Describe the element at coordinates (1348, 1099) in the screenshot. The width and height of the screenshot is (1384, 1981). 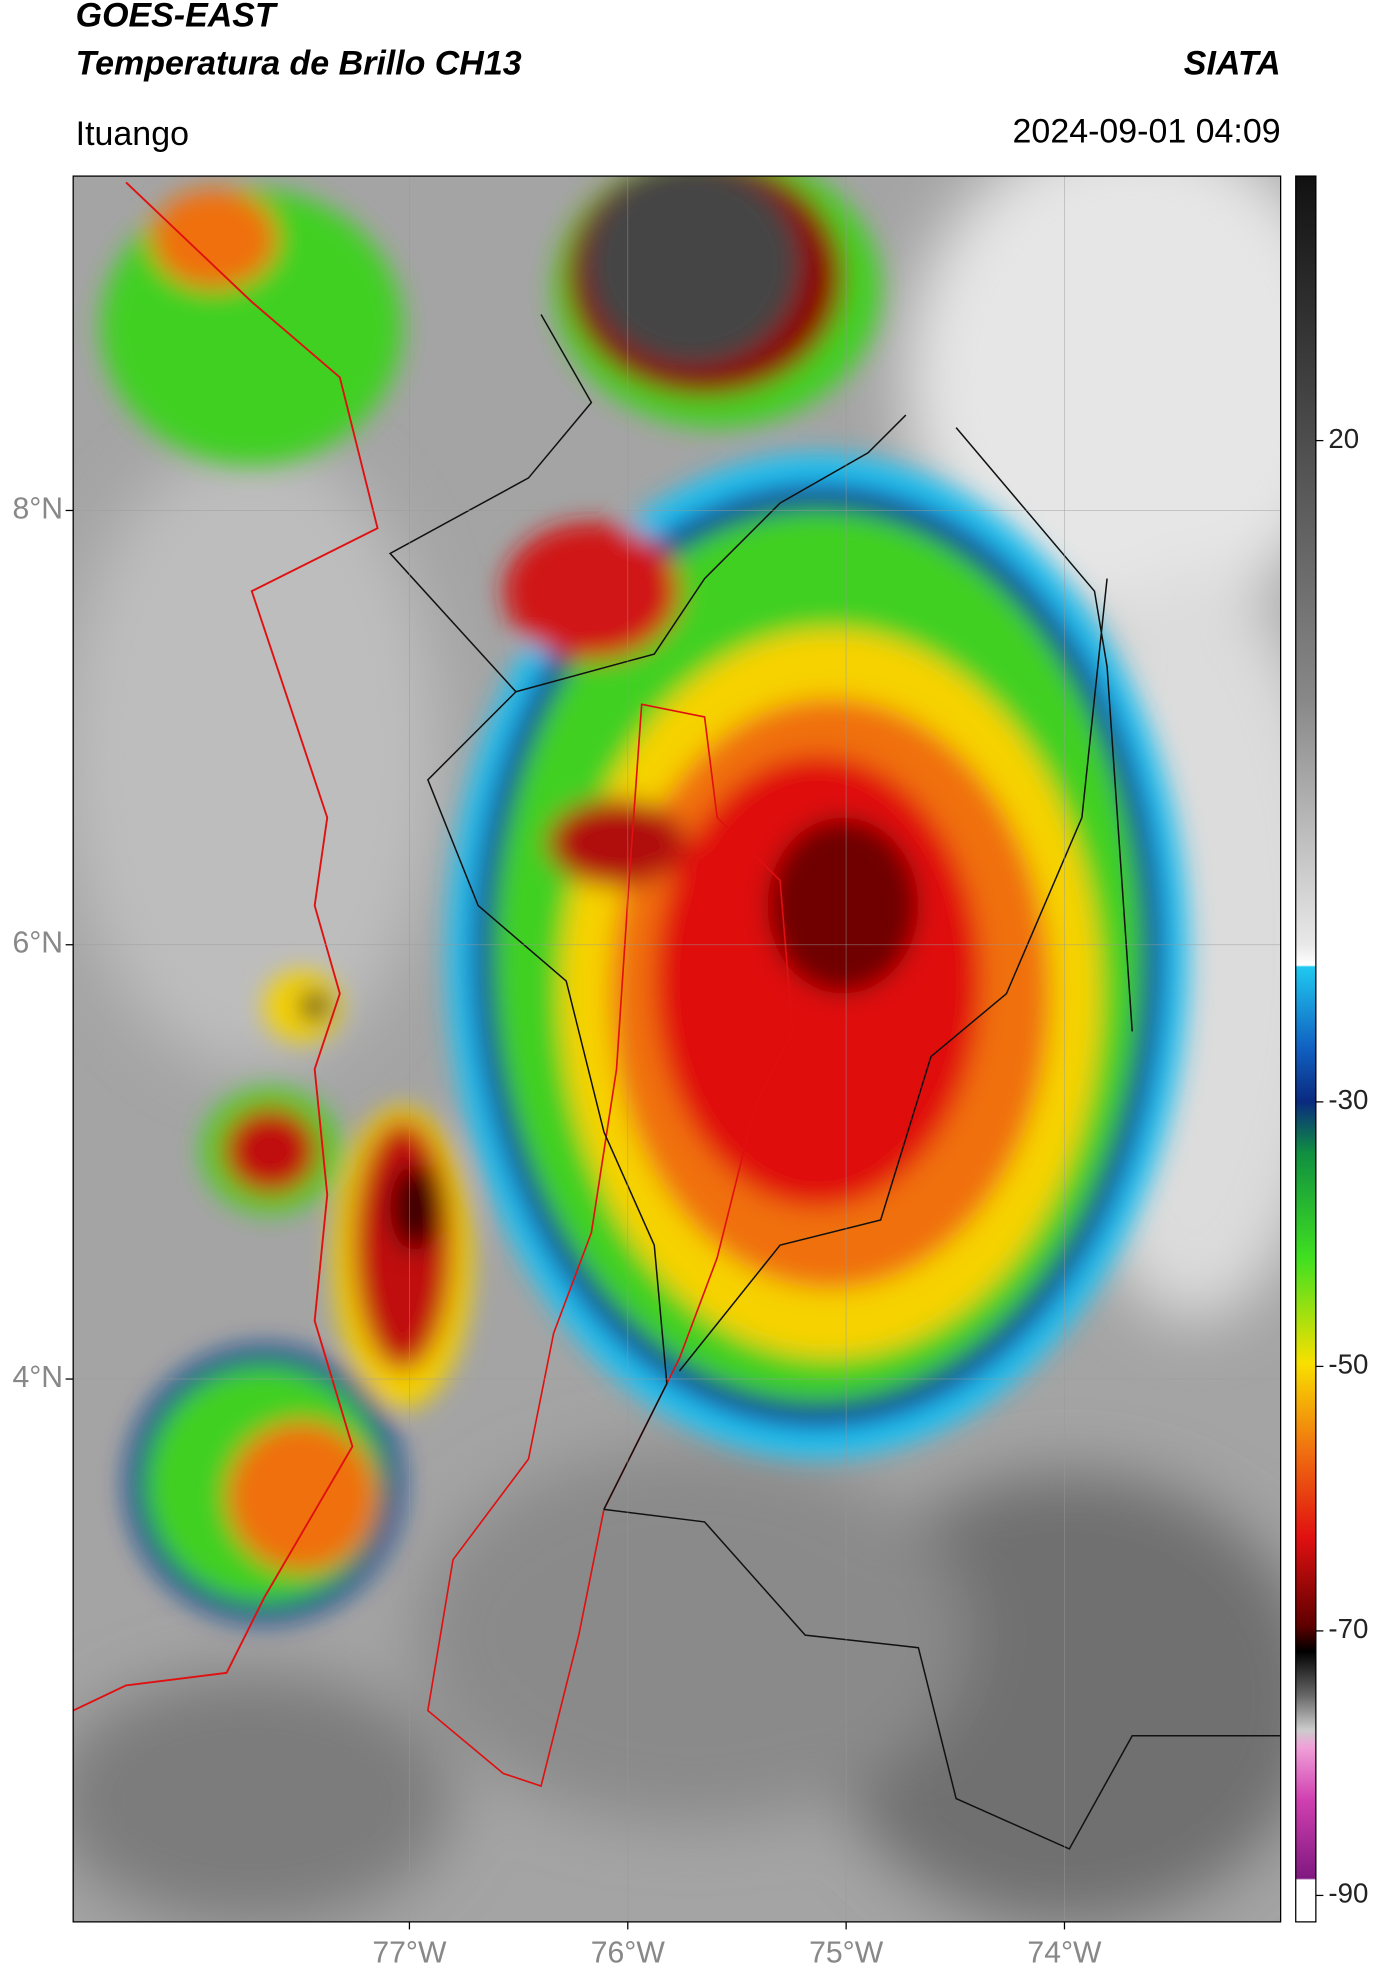
I see `colorbar-tick-label: -30` at that location.